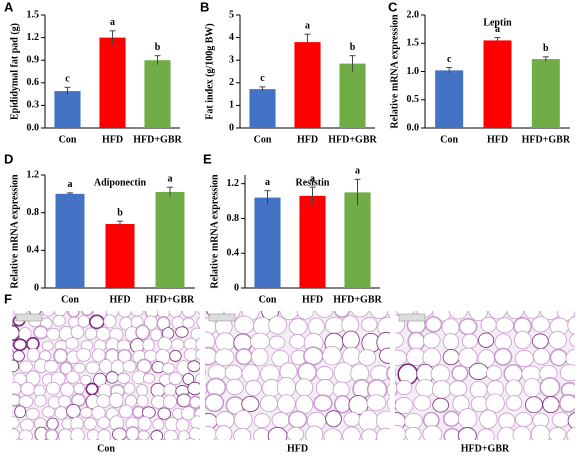  I want to click on significance-letter: a, so click(112, 22).